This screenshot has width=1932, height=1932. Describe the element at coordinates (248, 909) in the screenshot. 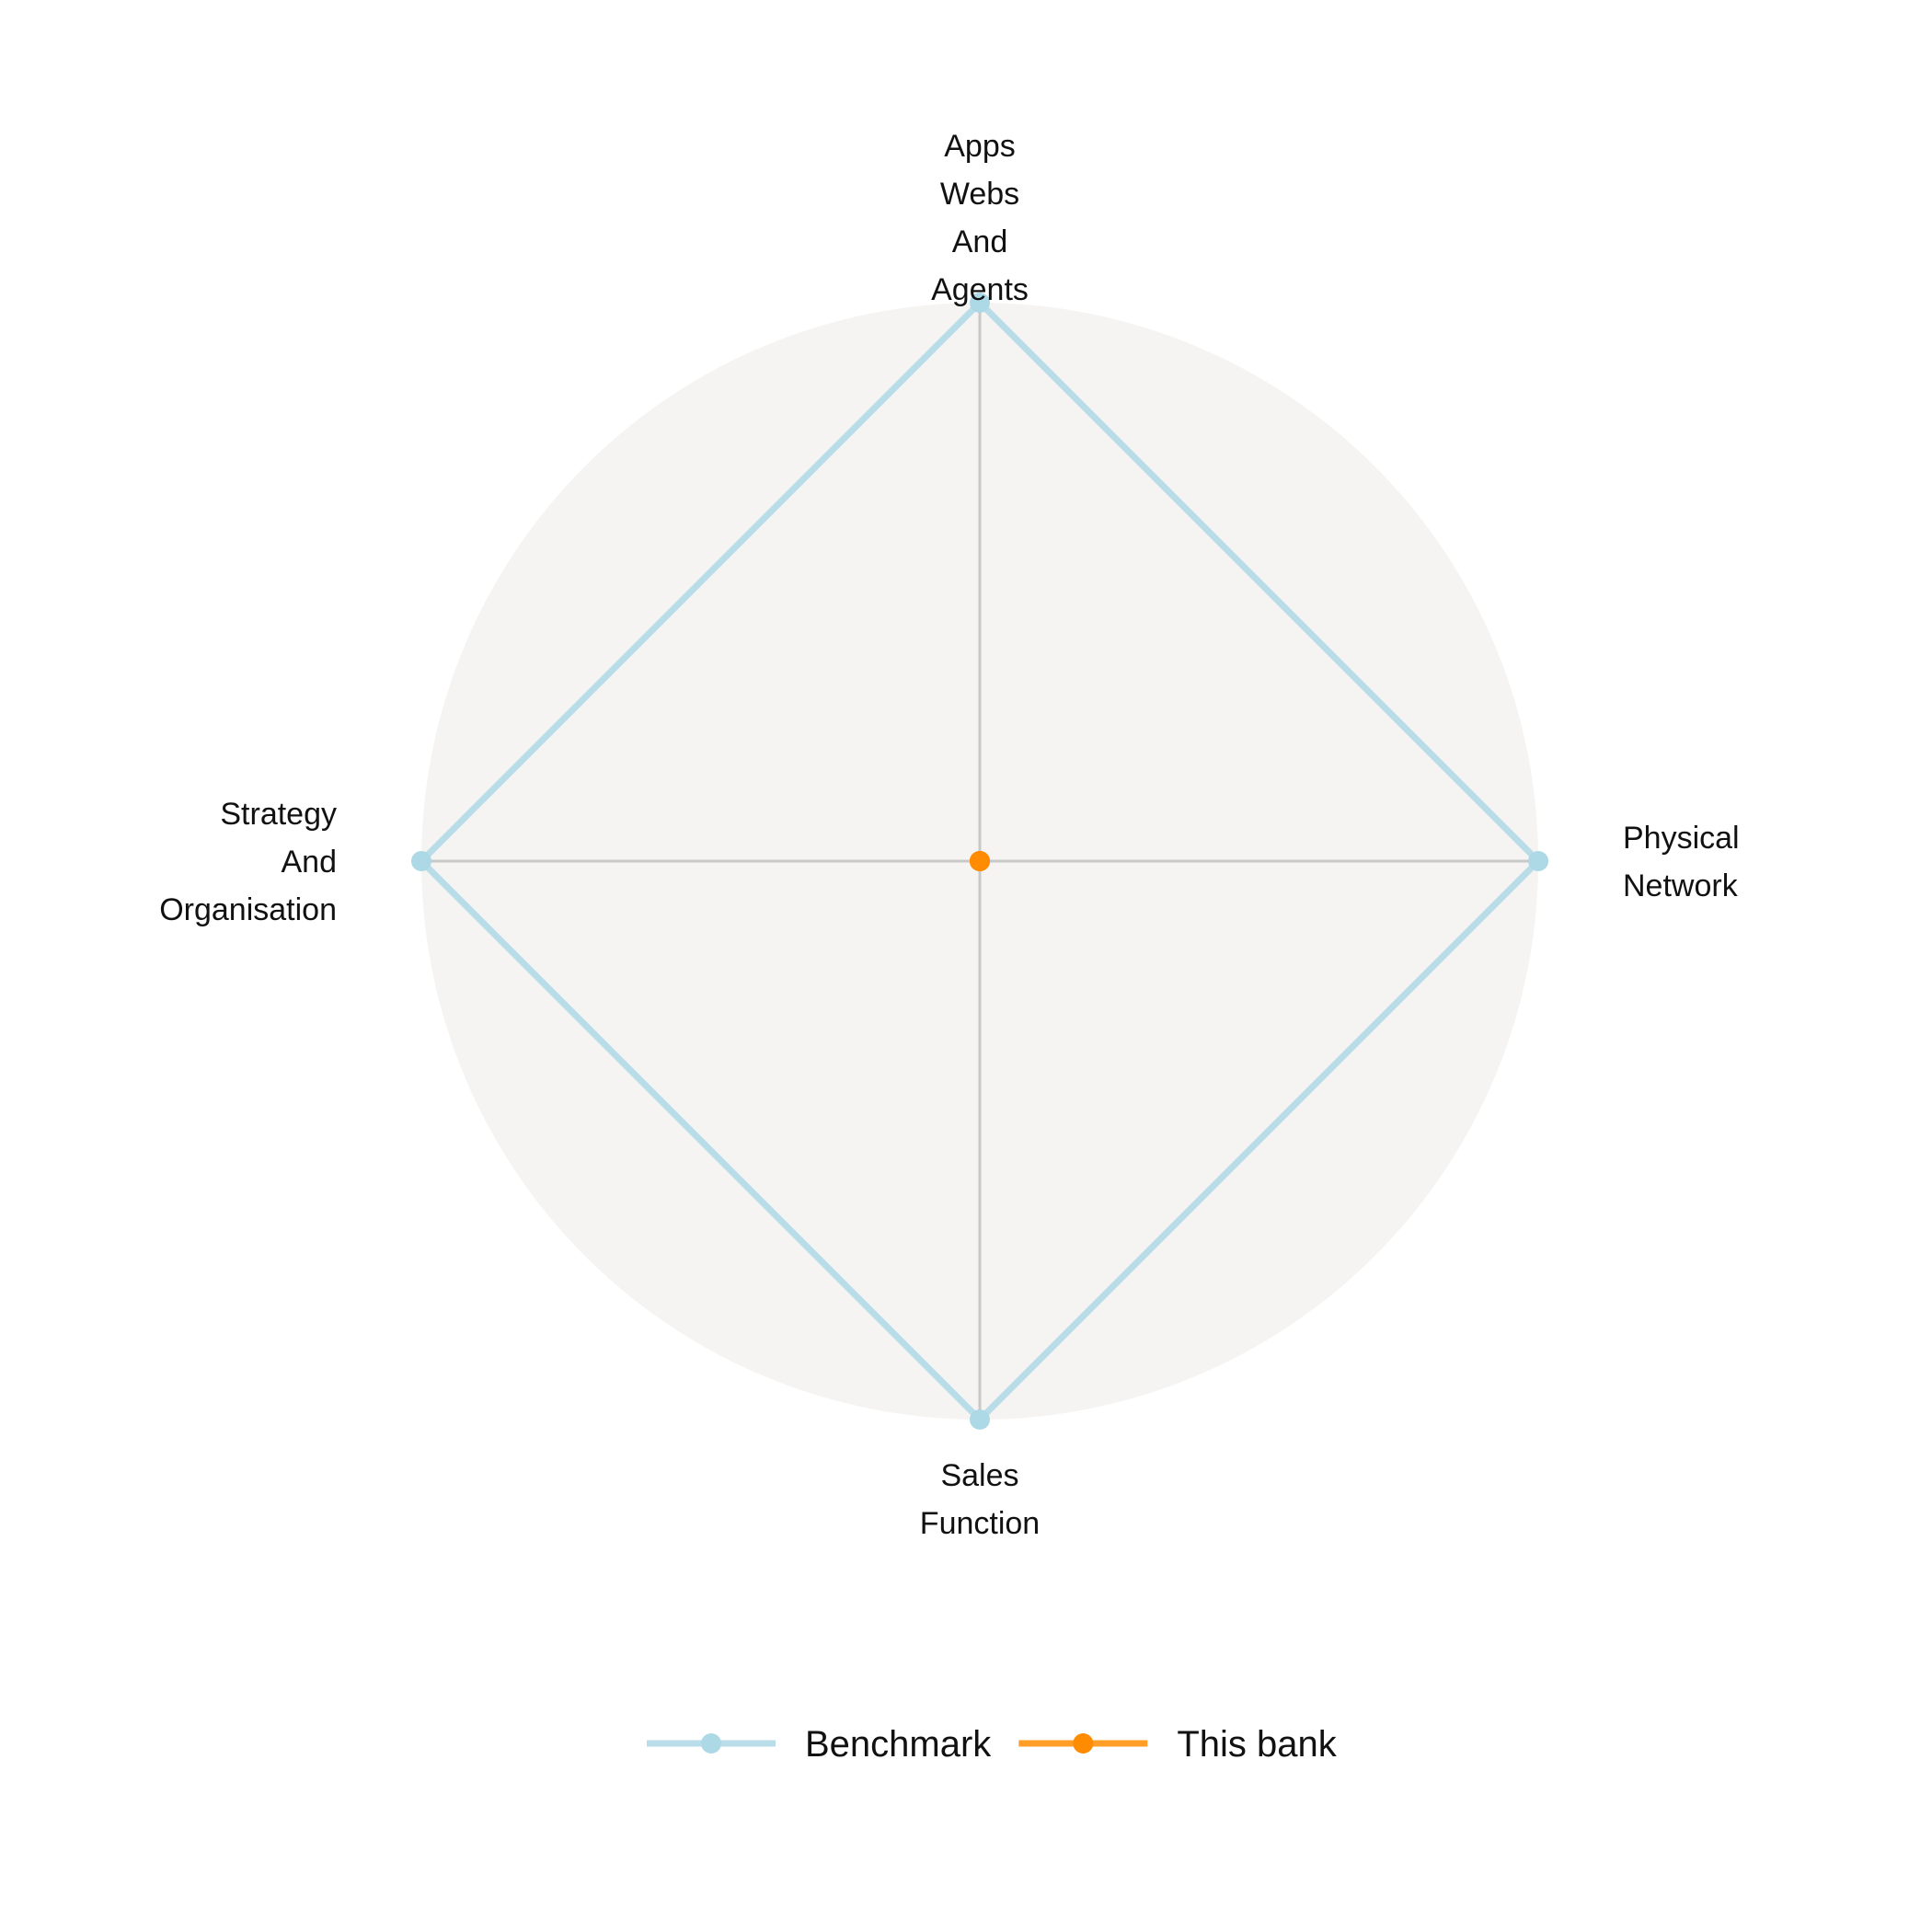

I see `axis-label-line: Organisation` at that location.